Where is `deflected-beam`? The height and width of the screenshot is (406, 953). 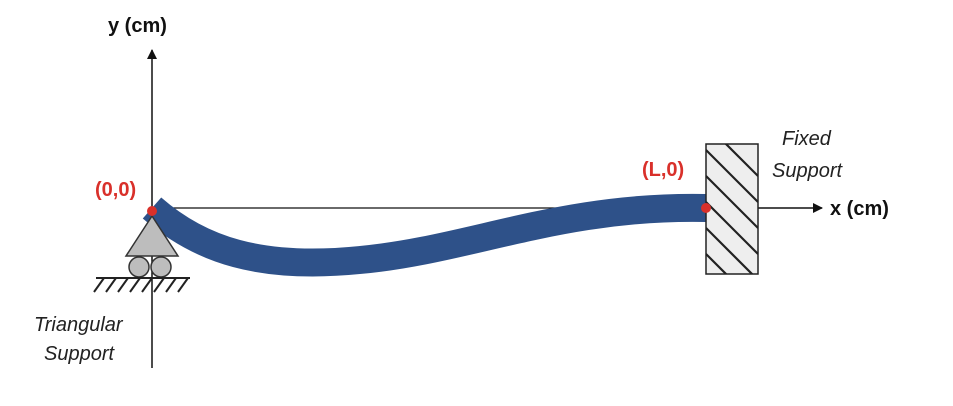 deflected-beam is located at coordinates (424, 235).